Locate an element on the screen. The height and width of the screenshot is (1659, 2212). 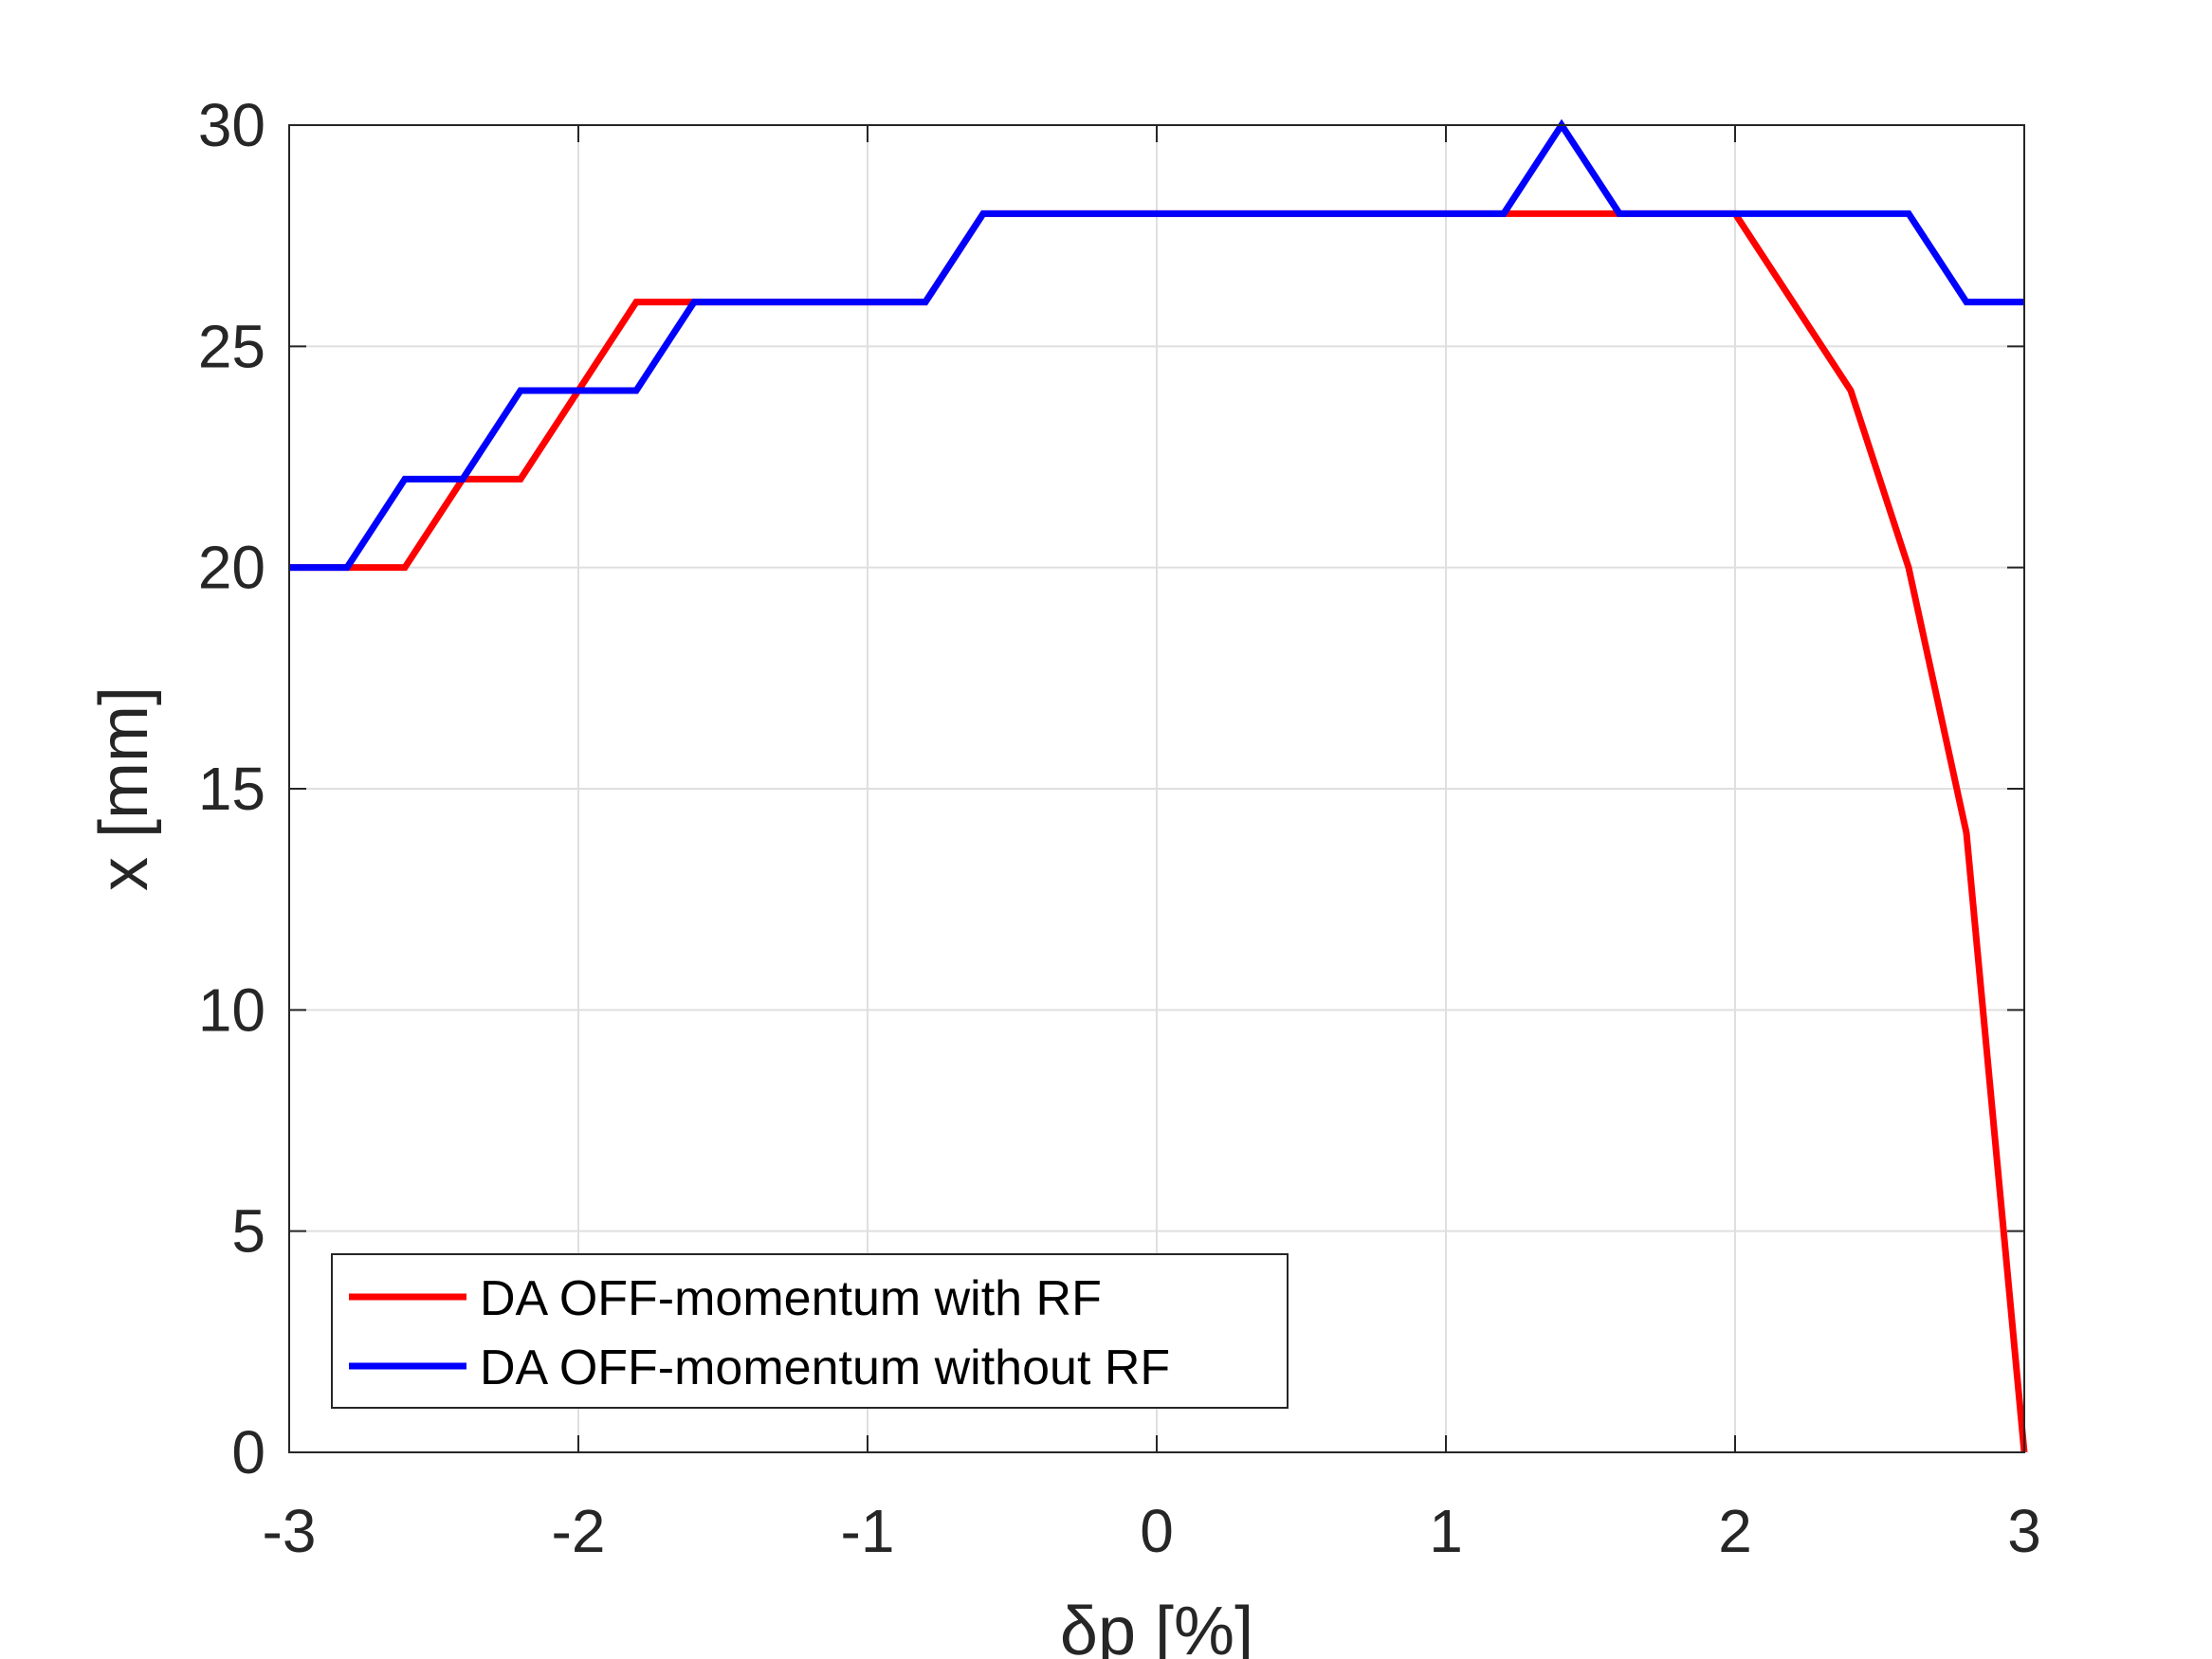
x-tick-label: 0 is located at coordinates (1157, 1531).